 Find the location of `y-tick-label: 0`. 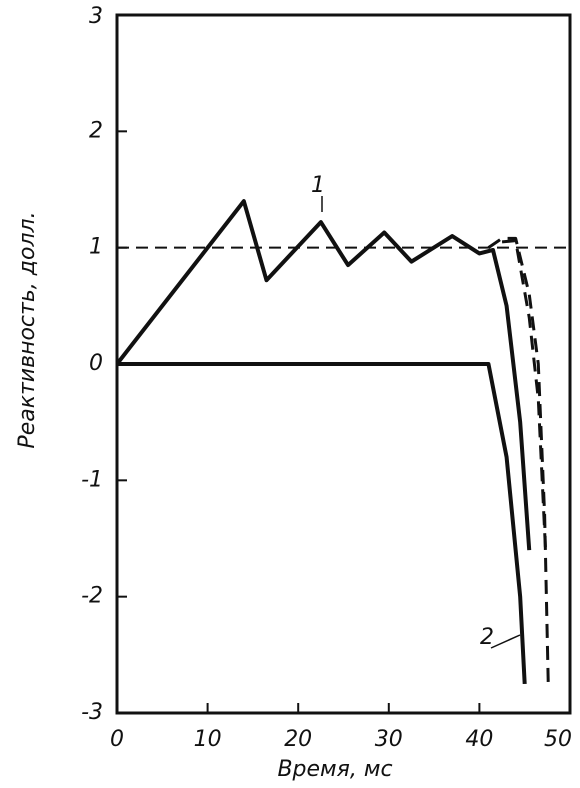

y-tick-label: 0 is located at coordinates (96, 363).